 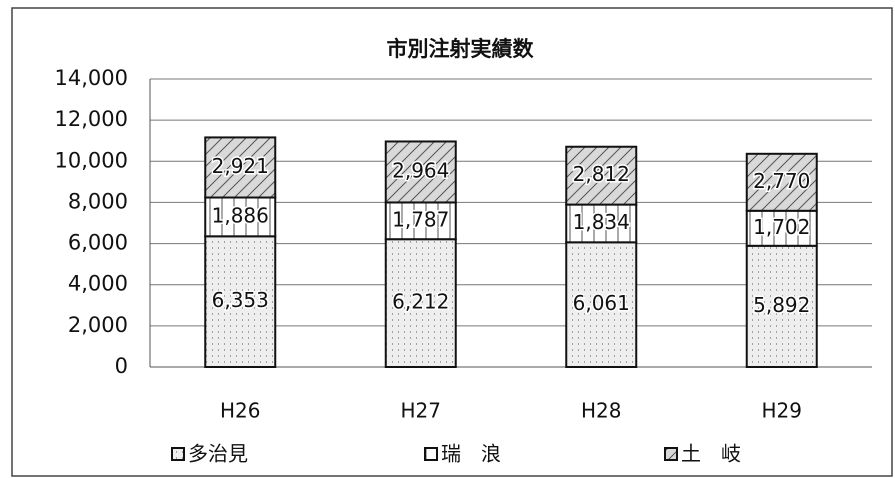 What do you see at coordinates (98, 325) in the screenshot?
I see `y-tick-label: 2,000` at bounding box center [98, 325].